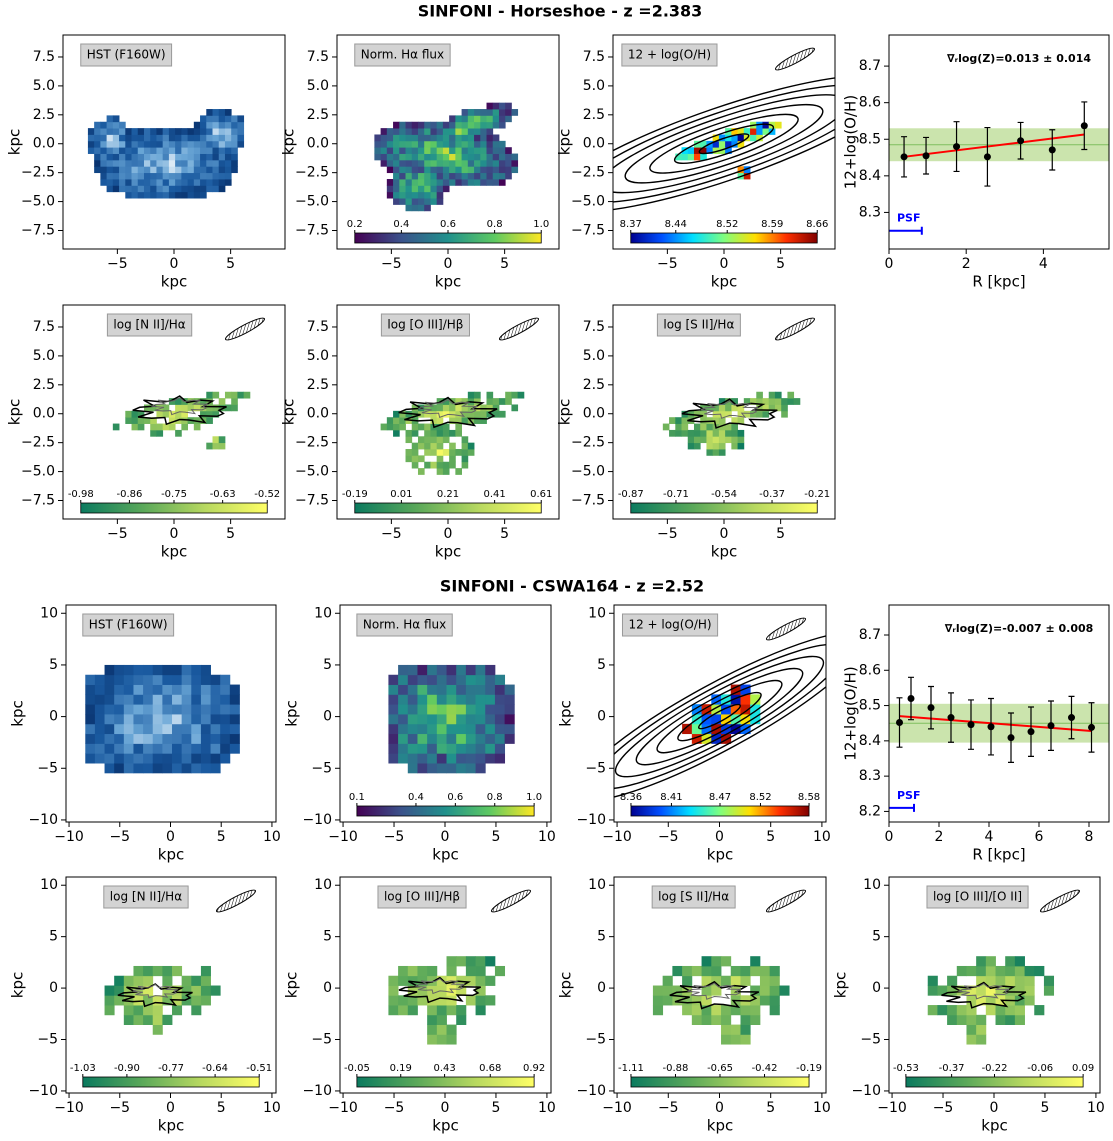  Describe the element at coordinates (995, 1068) in the screenshot. I see `colorbar-tick-label: -0.22` at that location.